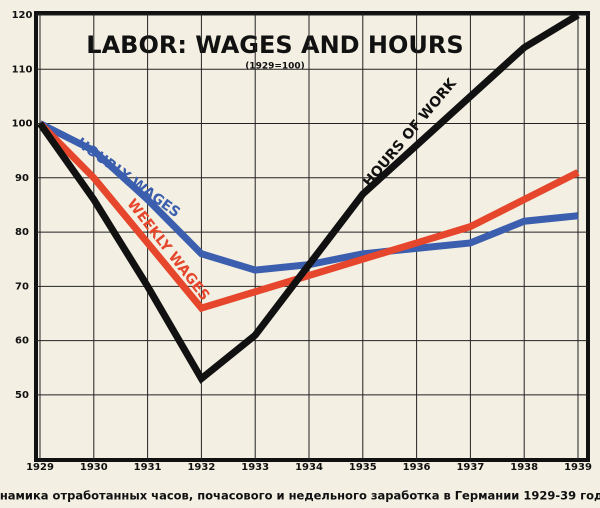 The width and height of the screenshot is (600, 508). Describe the element at coordinates (148, 467) in the screenshot. I see `x-tick-label: 1931` at that location.